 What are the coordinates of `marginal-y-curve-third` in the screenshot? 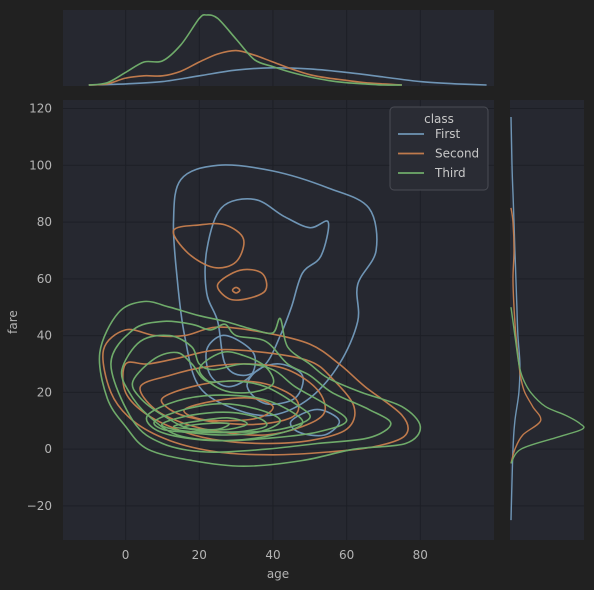 It's located at (547, 385).